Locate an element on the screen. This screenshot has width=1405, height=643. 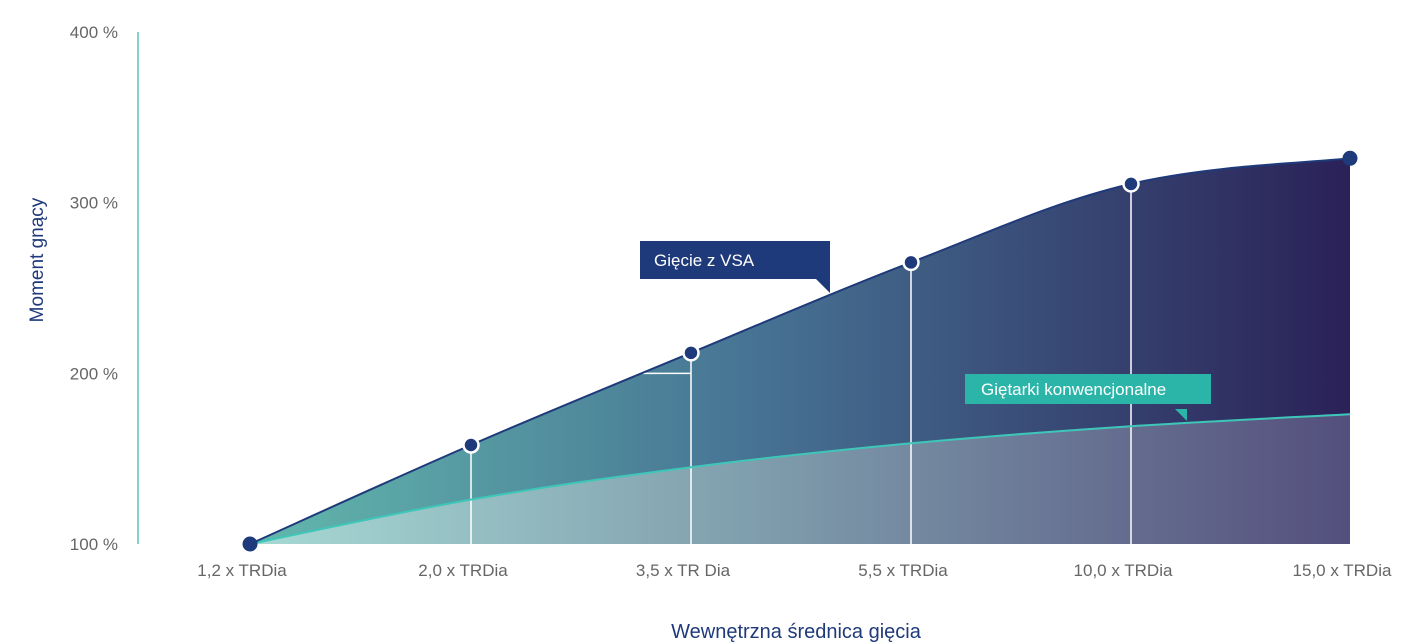
legend-callout-vsa: Gięcie z VSA is located at coordinates (735, 267).